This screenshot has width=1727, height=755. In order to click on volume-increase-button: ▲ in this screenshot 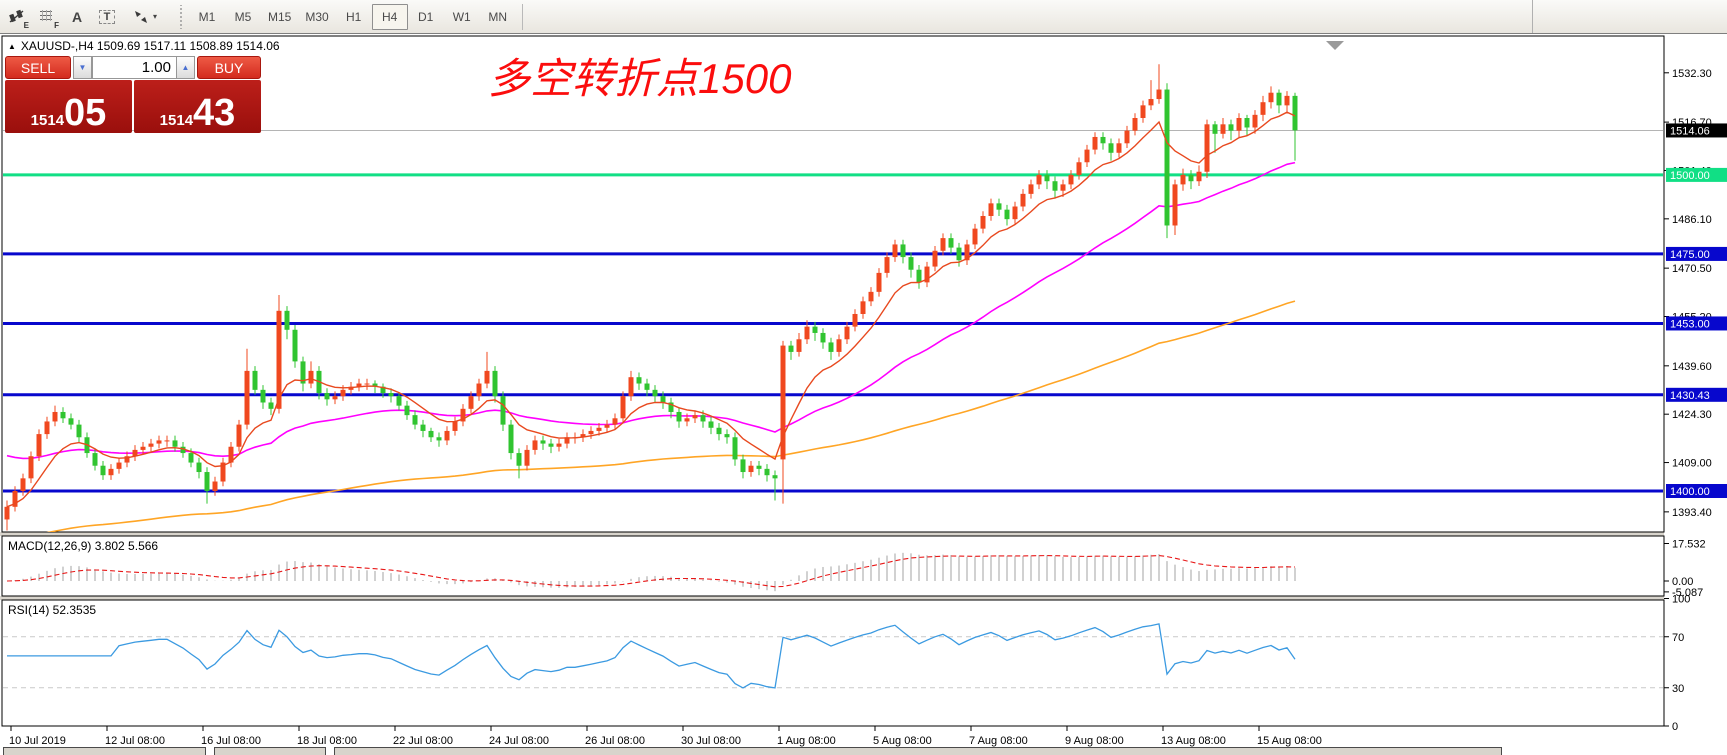, I will do `click(185, 67)`.